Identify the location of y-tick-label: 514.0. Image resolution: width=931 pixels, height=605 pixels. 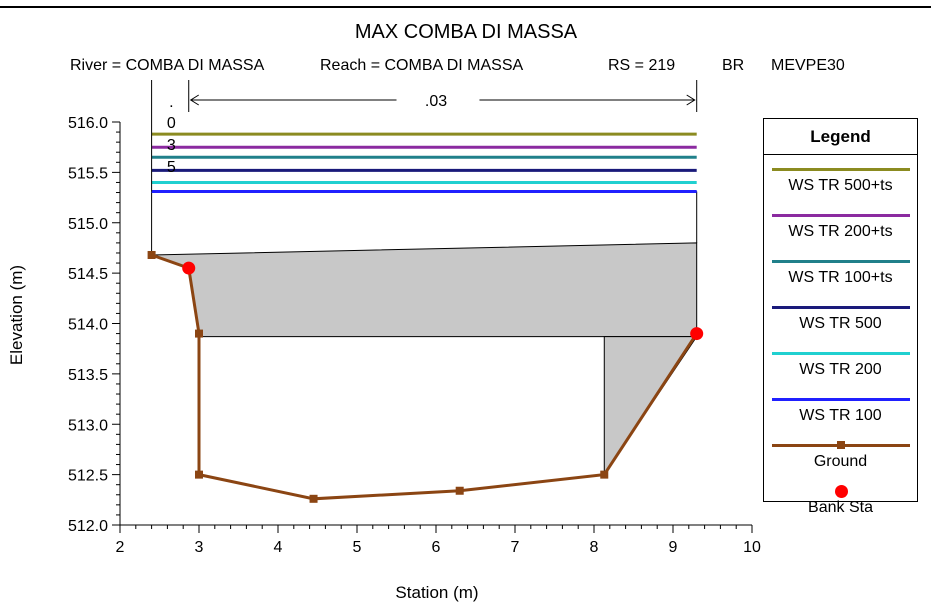
(88, 325).